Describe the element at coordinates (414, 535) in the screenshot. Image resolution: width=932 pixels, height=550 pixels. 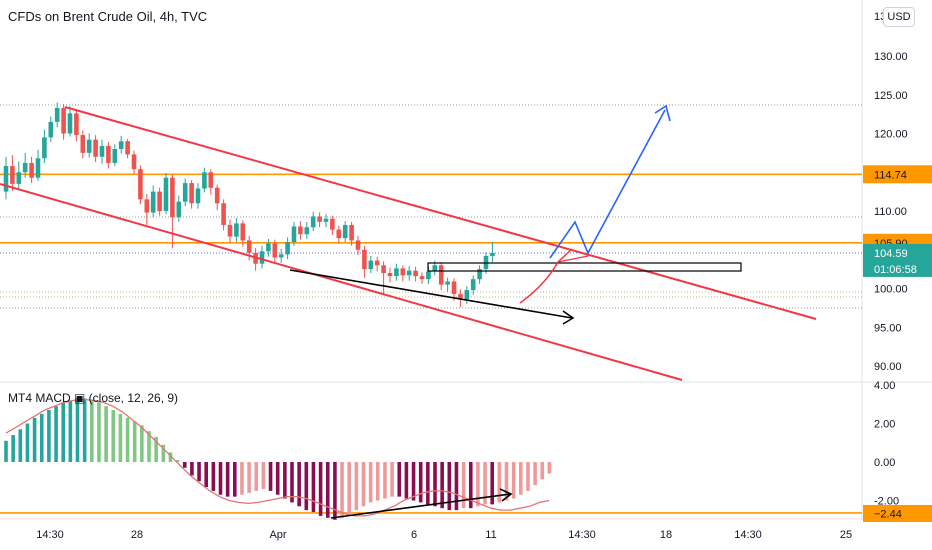
I see `time-tick-label: 6` at that location.